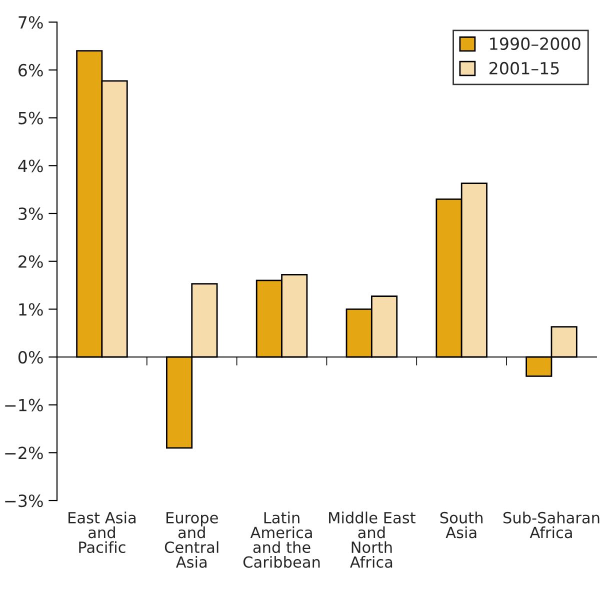  I want to click on y-tick-label: 7%, so click(30, 22).